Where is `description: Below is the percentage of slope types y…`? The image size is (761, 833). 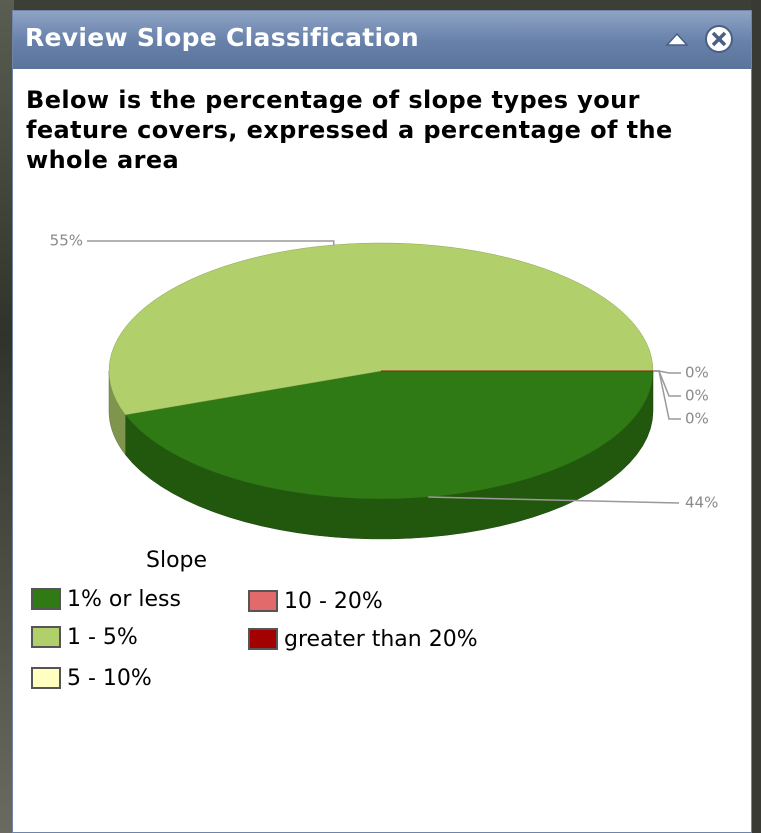 description: Below is the percentage of slope types y… is located at coordinates (349, 130).